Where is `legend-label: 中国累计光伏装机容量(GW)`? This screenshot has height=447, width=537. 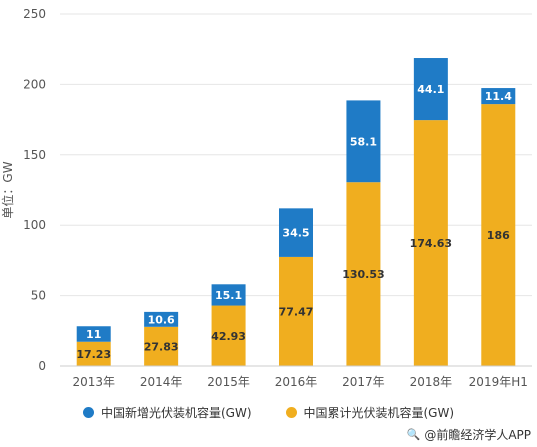 legend-label: 中国累计光伏装机容量(GW) is located at coordinates (379, 413).